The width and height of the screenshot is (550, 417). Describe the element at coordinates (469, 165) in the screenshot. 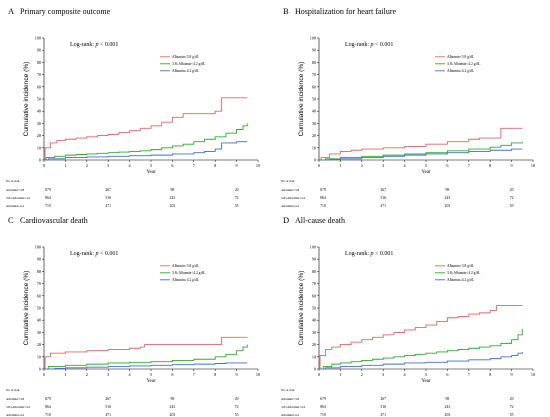

I see `x-tick-label: 7` at that location.